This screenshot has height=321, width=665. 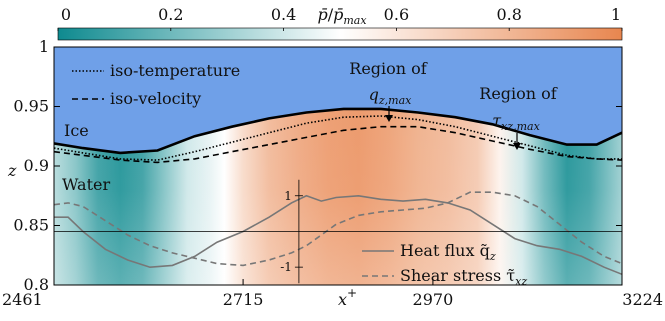 I want to click on colorbar-gradient, so click(x=340, y=34).